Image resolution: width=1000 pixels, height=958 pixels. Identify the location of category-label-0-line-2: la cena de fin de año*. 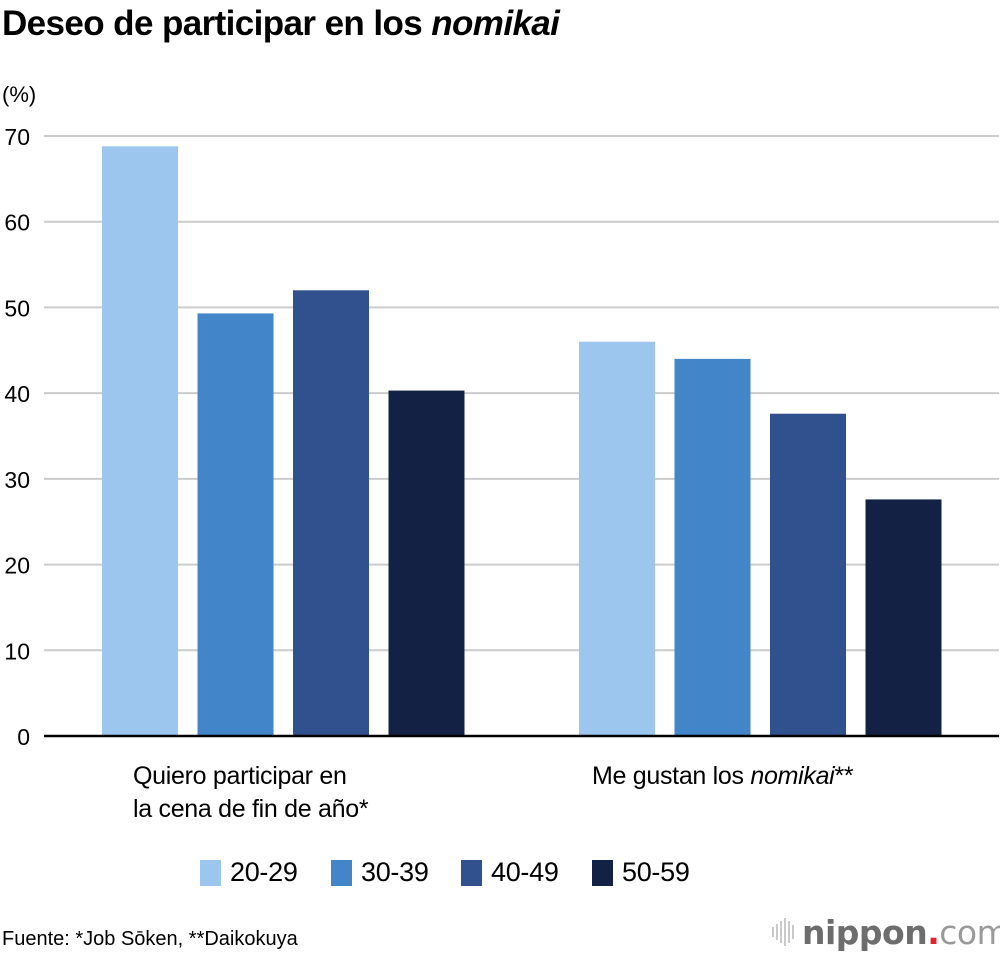
(251, 809).